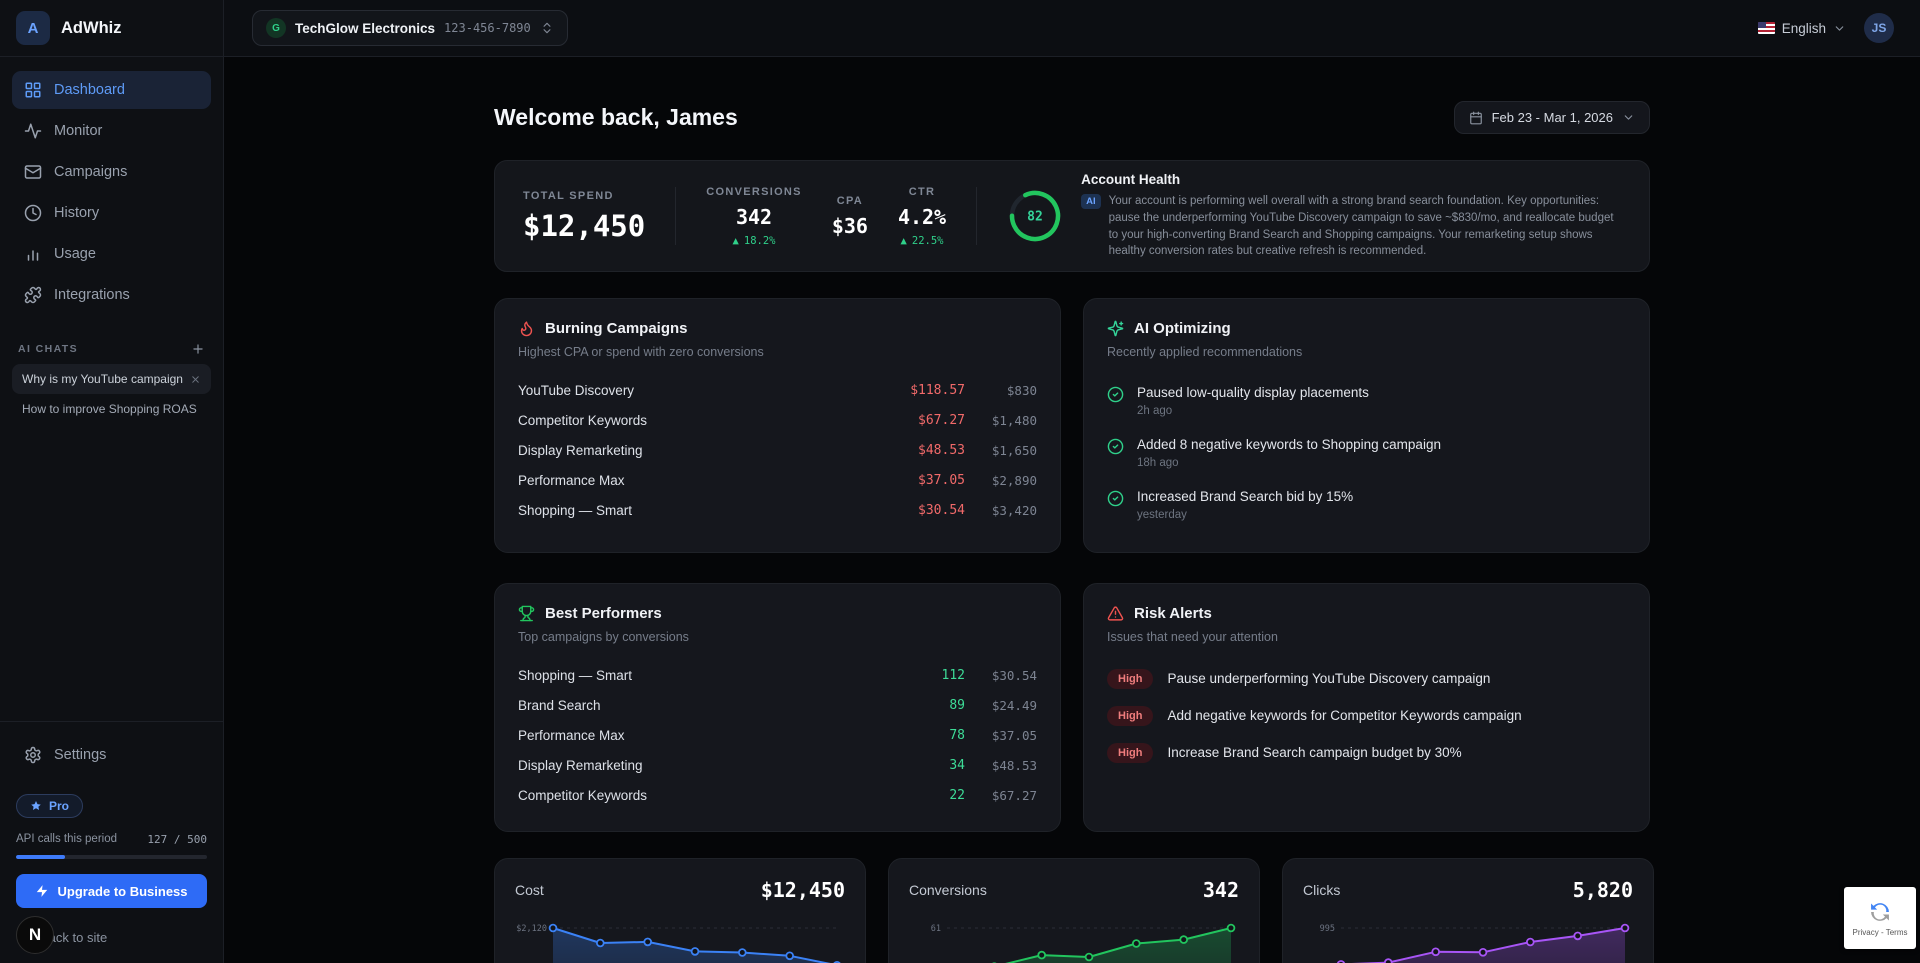 The image size is (1920, 963). I want to click on calendar-icon, so click(1475, 117).